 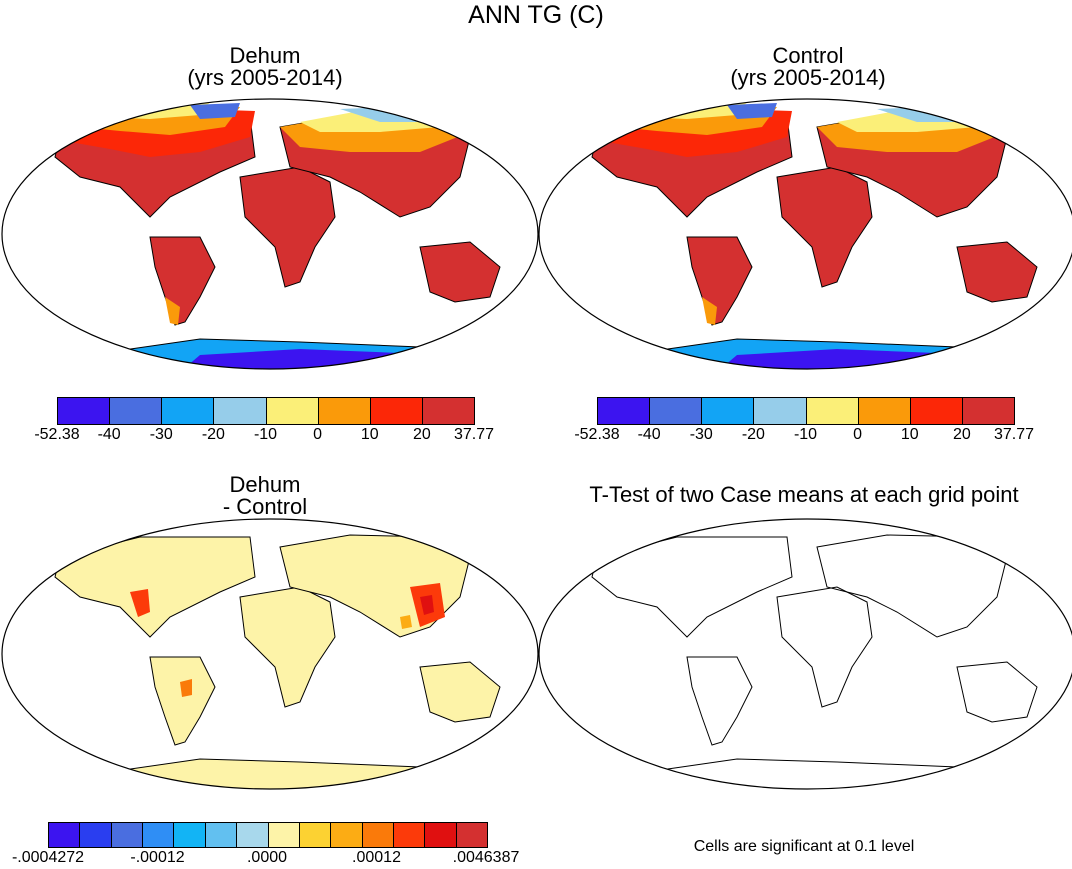 What do you see at coordinates (57, 434) in the screenshot?
I see `colorbar-dehum-tick-label: -52.38` at bounding box center [57, 434].